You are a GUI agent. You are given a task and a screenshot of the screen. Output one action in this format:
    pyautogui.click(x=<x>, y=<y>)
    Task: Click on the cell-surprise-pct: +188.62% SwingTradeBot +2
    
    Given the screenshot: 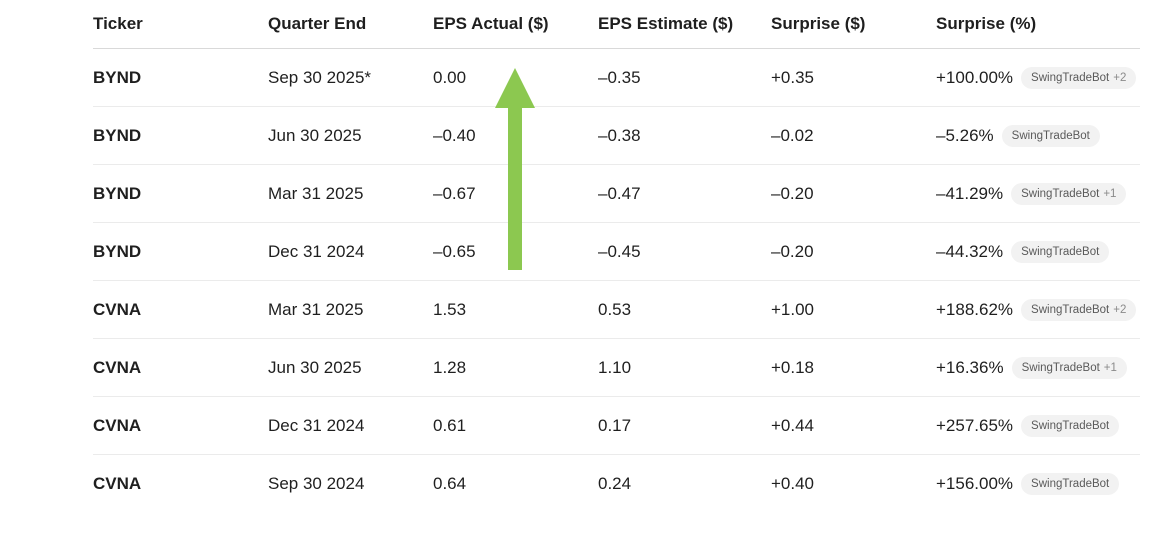 What is the action you would take?
    pyautogui.click(x=1038, y=309)
    